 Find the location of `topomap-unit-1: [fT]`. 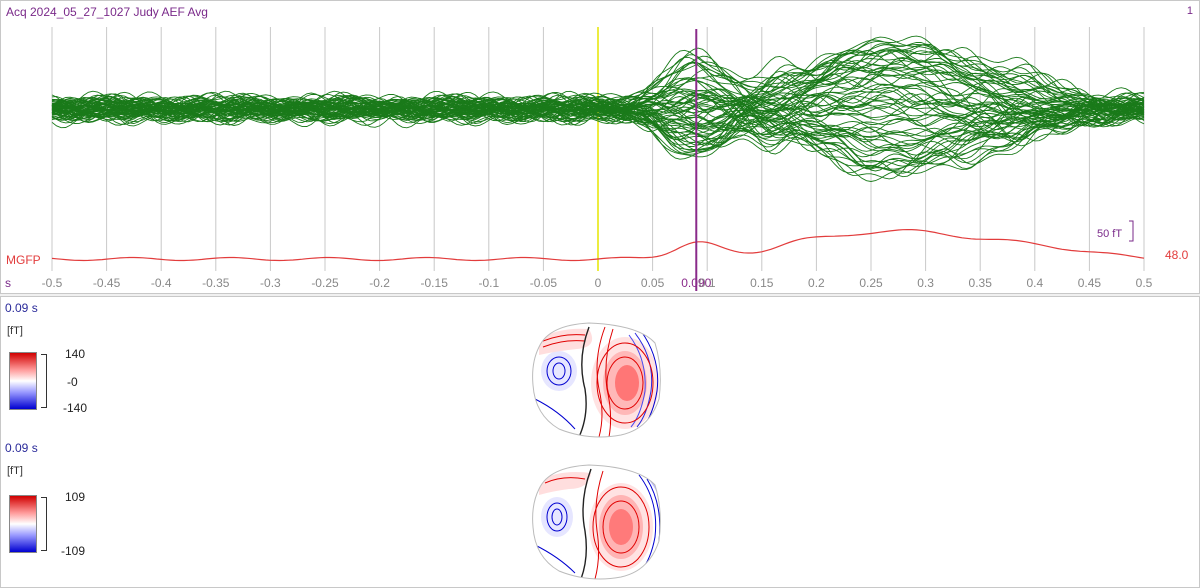

topomap-unit-1: [fT] is located at coordinates (15, 331).